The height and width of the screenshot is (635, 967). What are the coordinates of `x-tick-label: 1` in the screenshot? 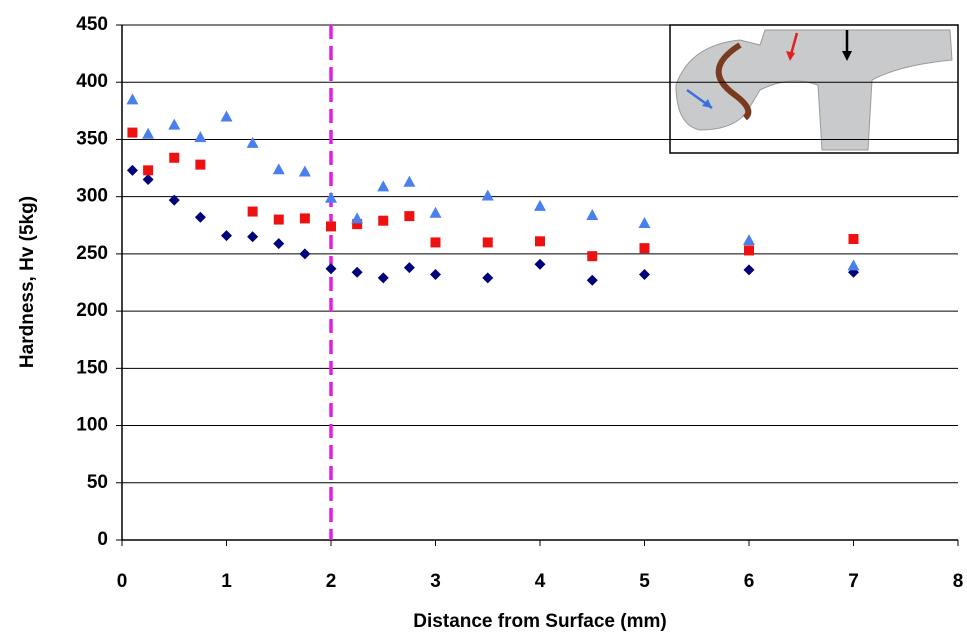 It's located at (226, 581).